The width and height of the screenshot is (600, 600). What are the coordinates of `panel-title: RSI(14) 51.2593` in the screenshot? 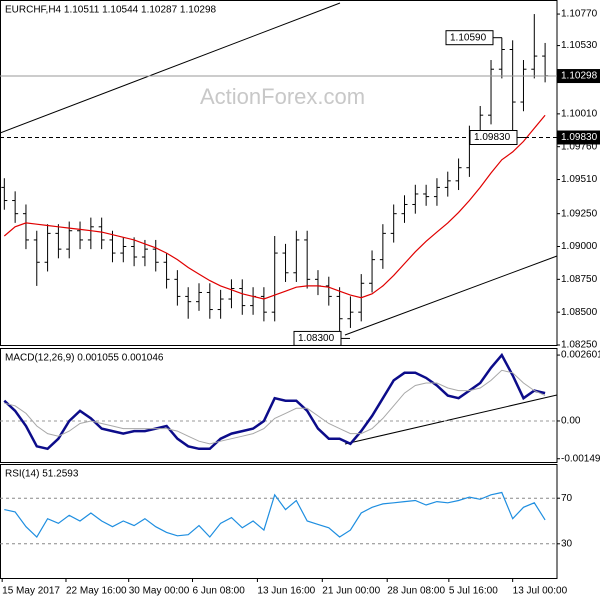 It's located at (42, 474).